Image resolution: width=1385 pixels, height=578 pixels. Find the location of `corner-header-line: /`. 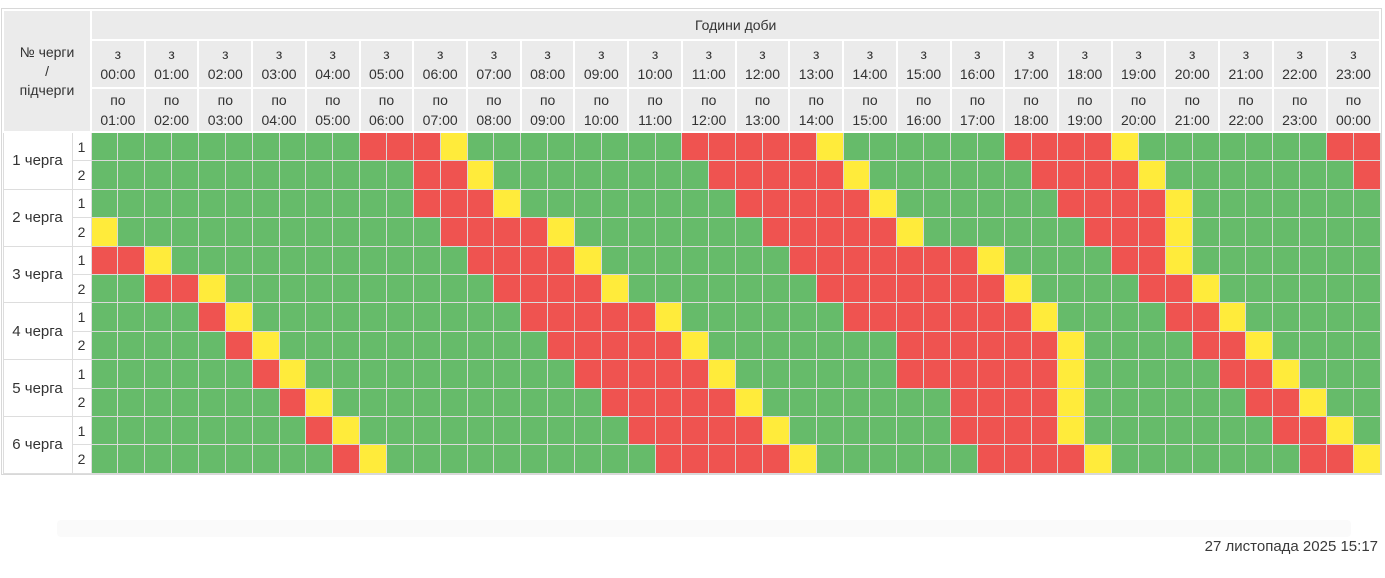

corner-header-line: / is located at coordinates (47, 70).